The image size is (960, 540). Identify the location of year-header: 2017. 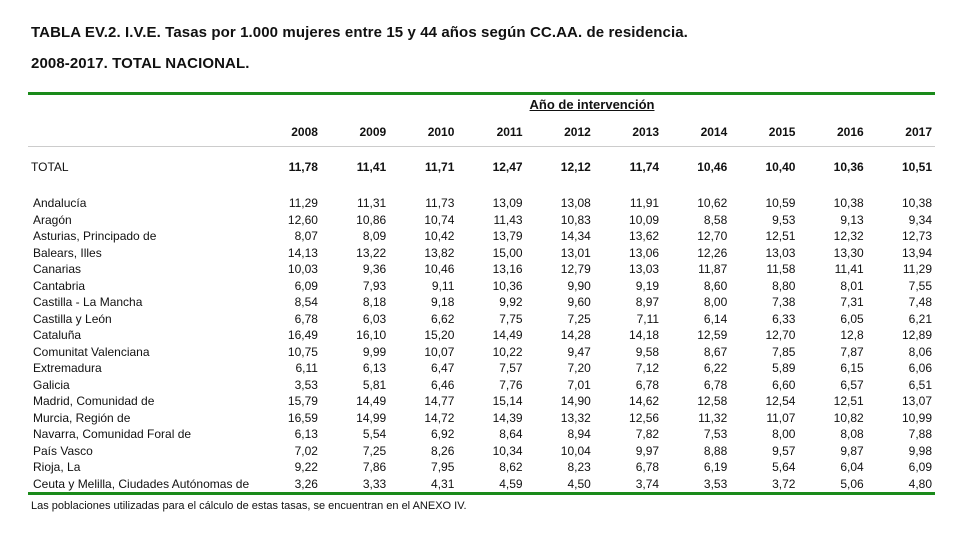
(918, 132).